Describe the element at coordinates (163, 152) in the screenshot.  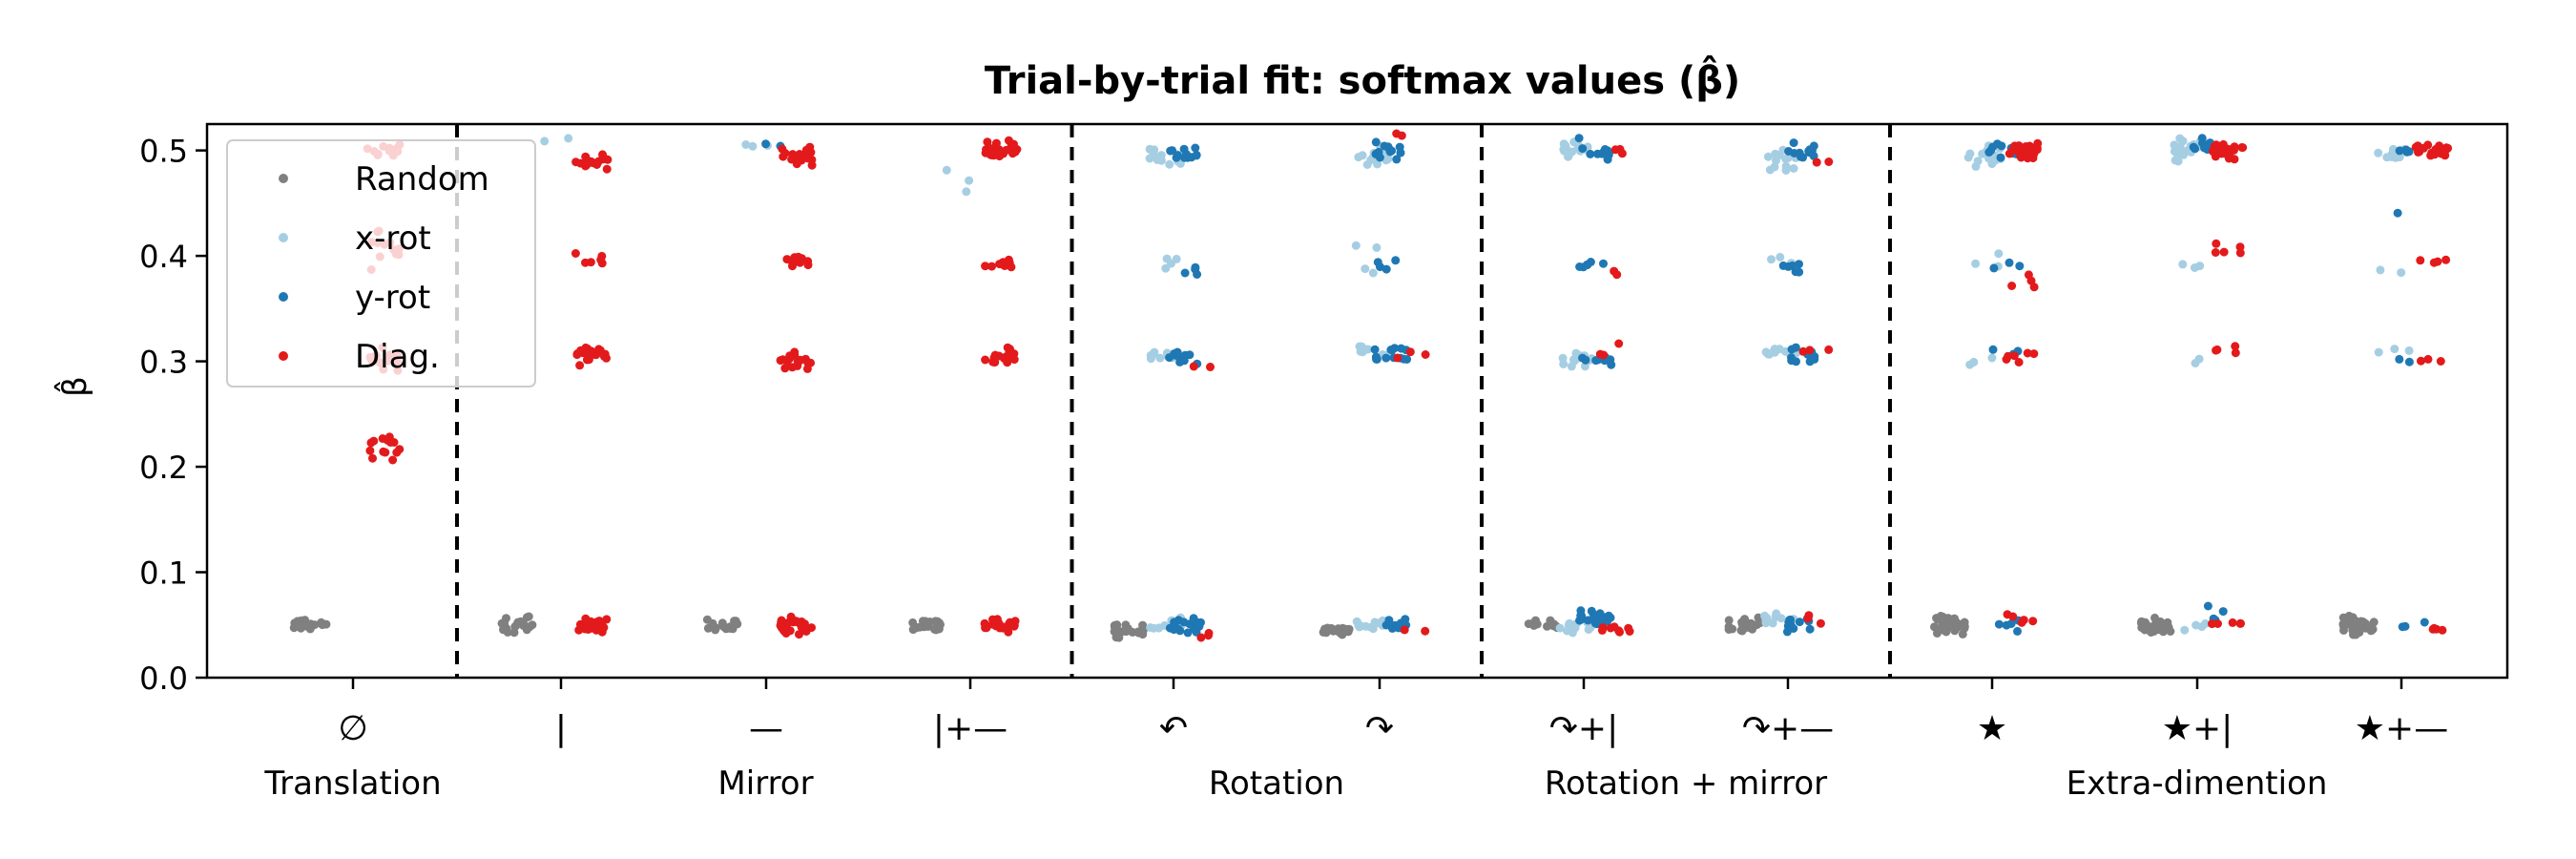
I see `y-tick-label: 0.5` at that location.